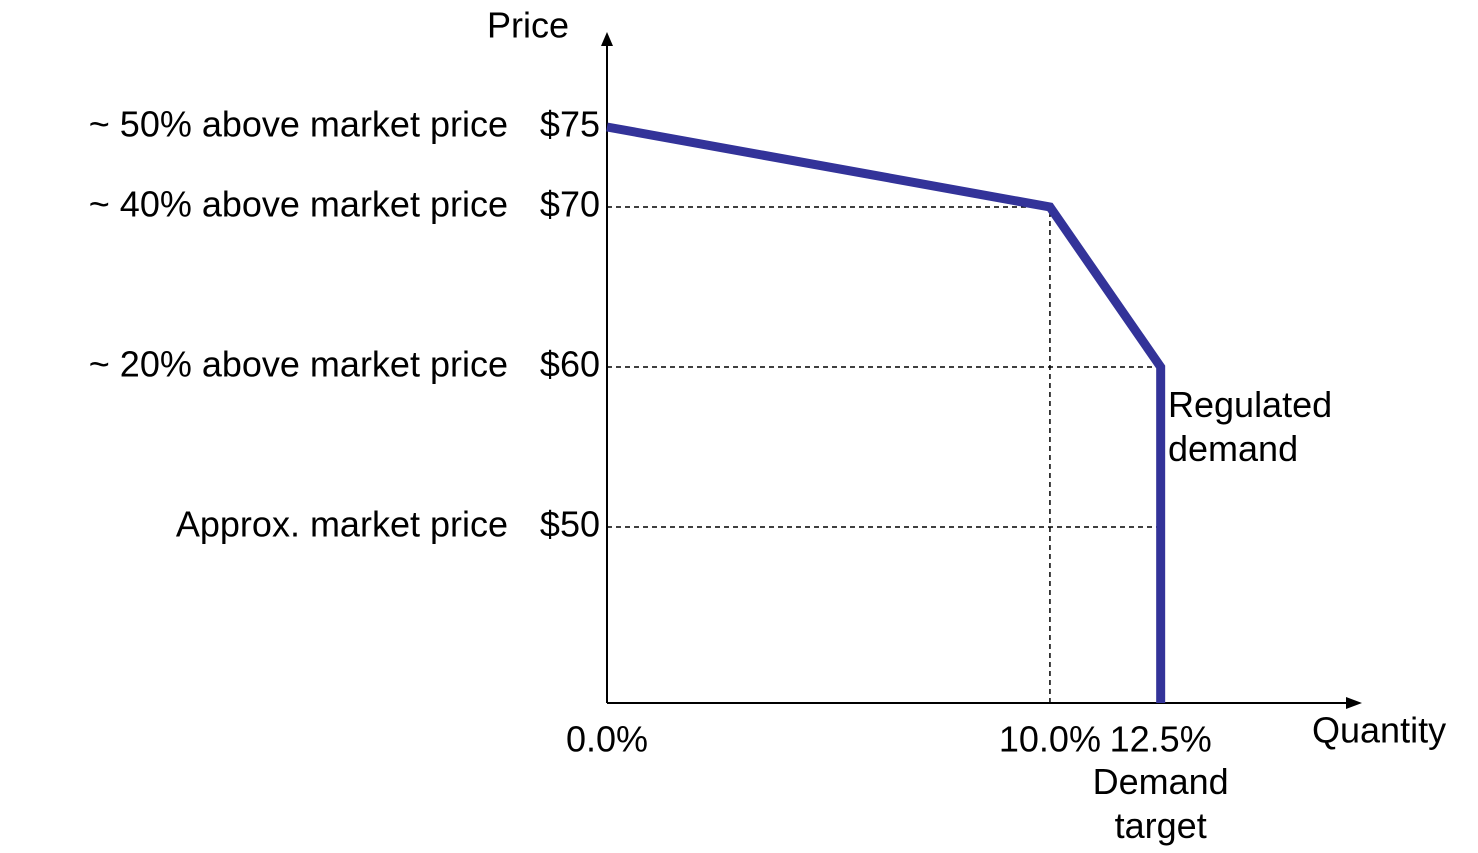 This screenshot has height=853, width=1478. Describe the element at coordinates (1379, 730) in the screenshot. I see `x-axis-label: Quantity` at that location.